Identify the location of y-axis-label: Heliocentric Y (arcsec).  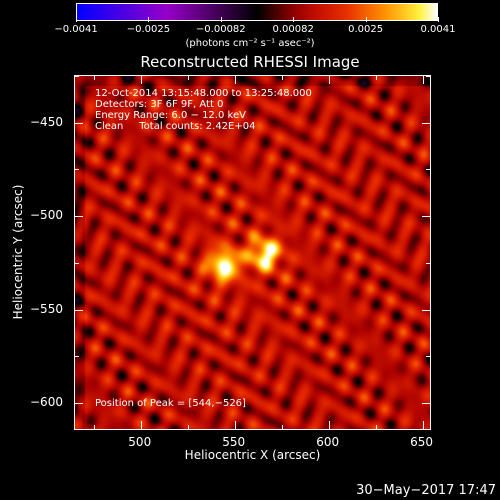
(18, 252).